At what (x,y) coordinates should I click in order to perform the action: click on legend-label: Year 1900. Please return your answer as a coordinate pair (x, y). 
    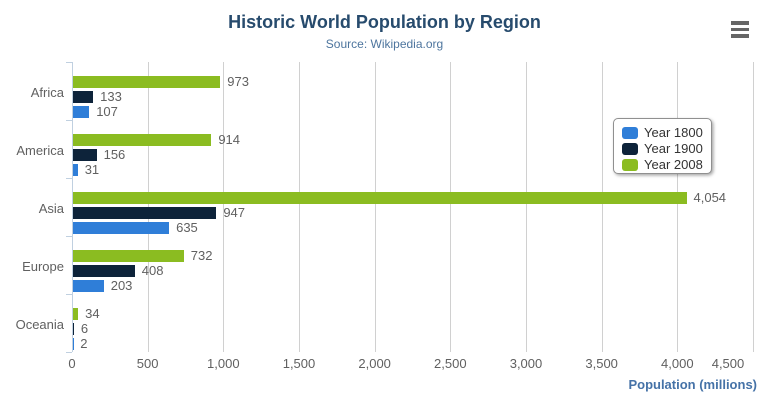
    Looking at the image, I should click on (673, 148).